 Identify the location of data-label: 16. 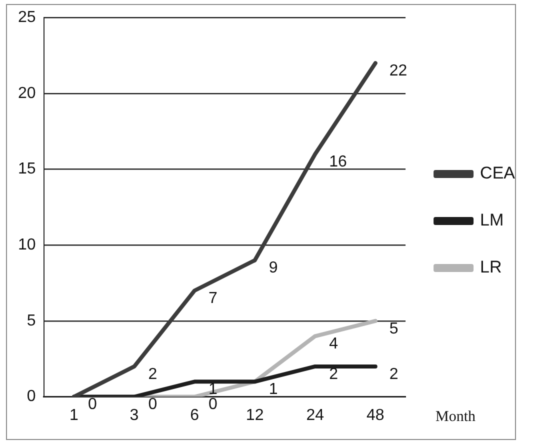
(338, 162).